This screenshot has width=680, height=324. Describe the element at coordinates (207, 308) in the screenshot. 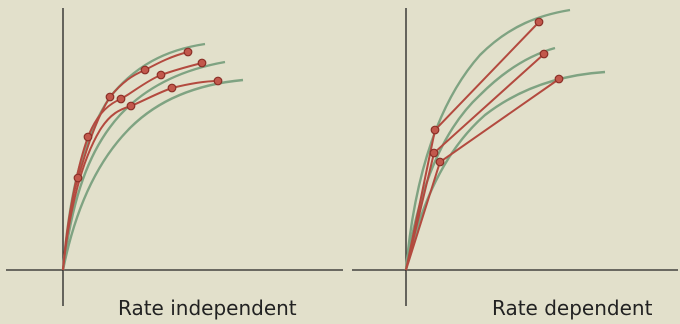

I see `left-panel-caption: Rate independent` at that location.